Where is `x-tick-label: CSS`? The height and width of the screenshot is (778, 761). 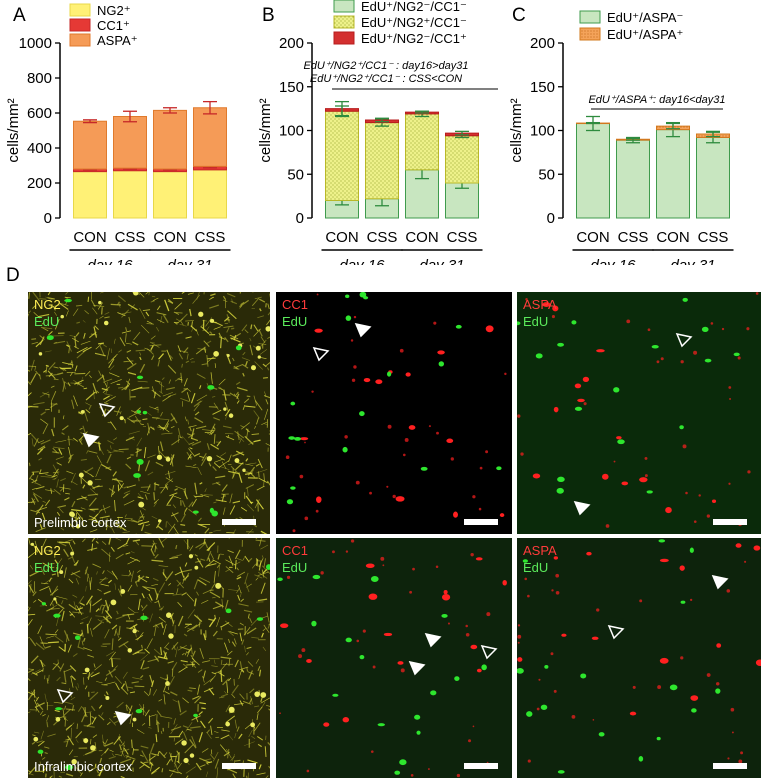
x-tick-label: CSS is located at coordinates (633, 237).